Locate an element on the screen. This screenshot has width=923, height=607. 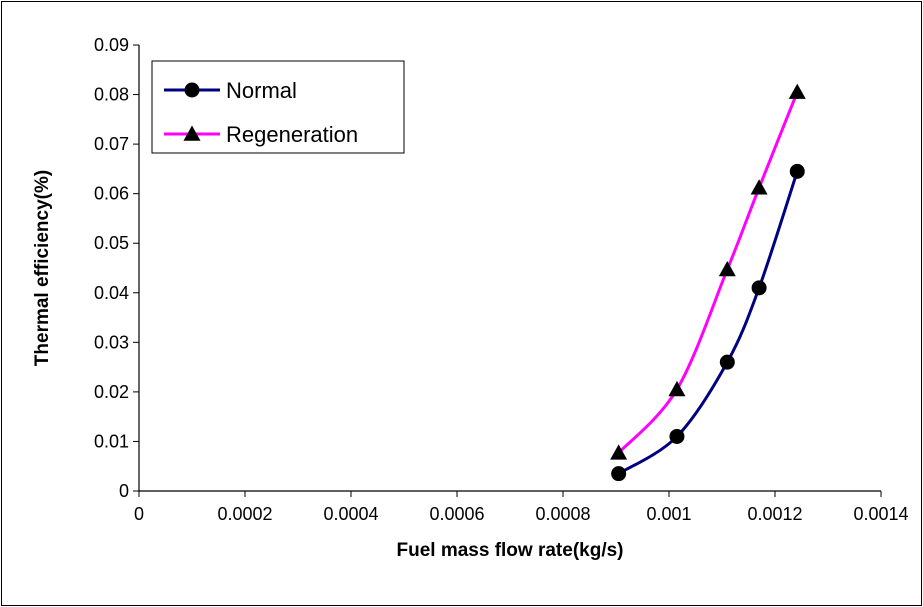
legend-marker-regeneration is located at coordinates (192, 133).